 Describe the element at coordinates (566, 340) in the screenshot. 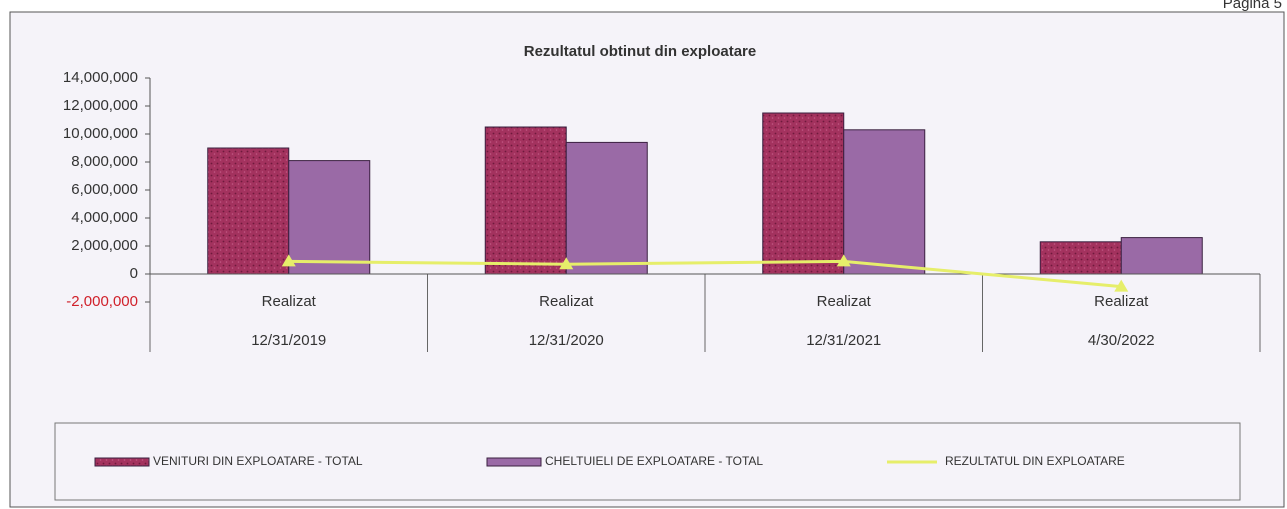

I see `x-tick-label: 12/31/2020` at that location.